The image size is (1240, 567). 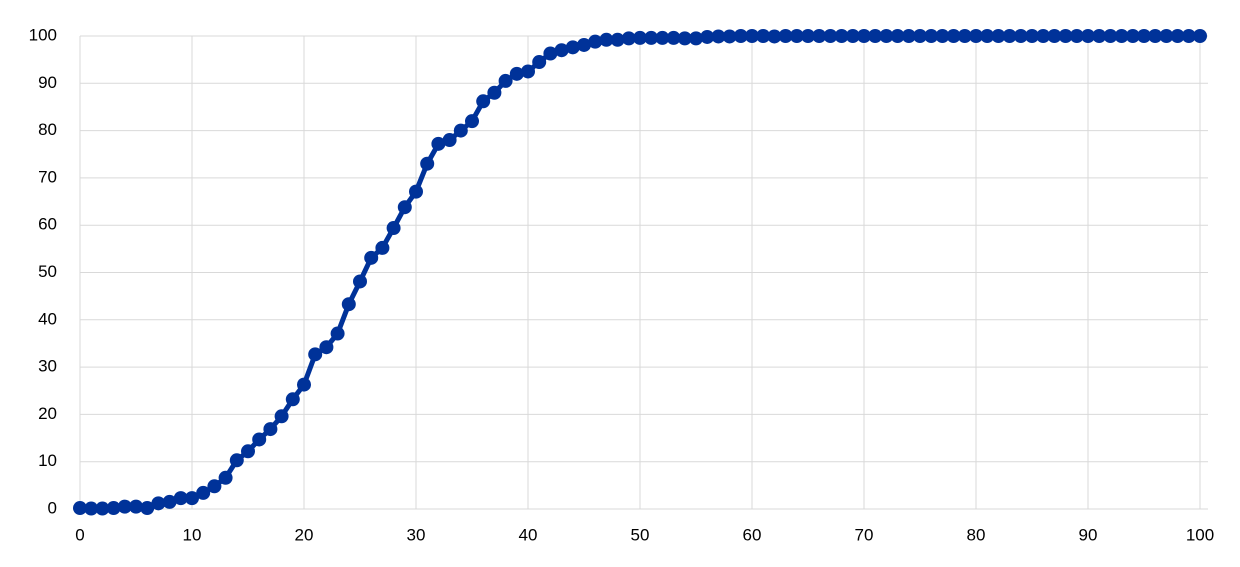 I want to click on x-tick-label: 0, so click(x=79, y=534).